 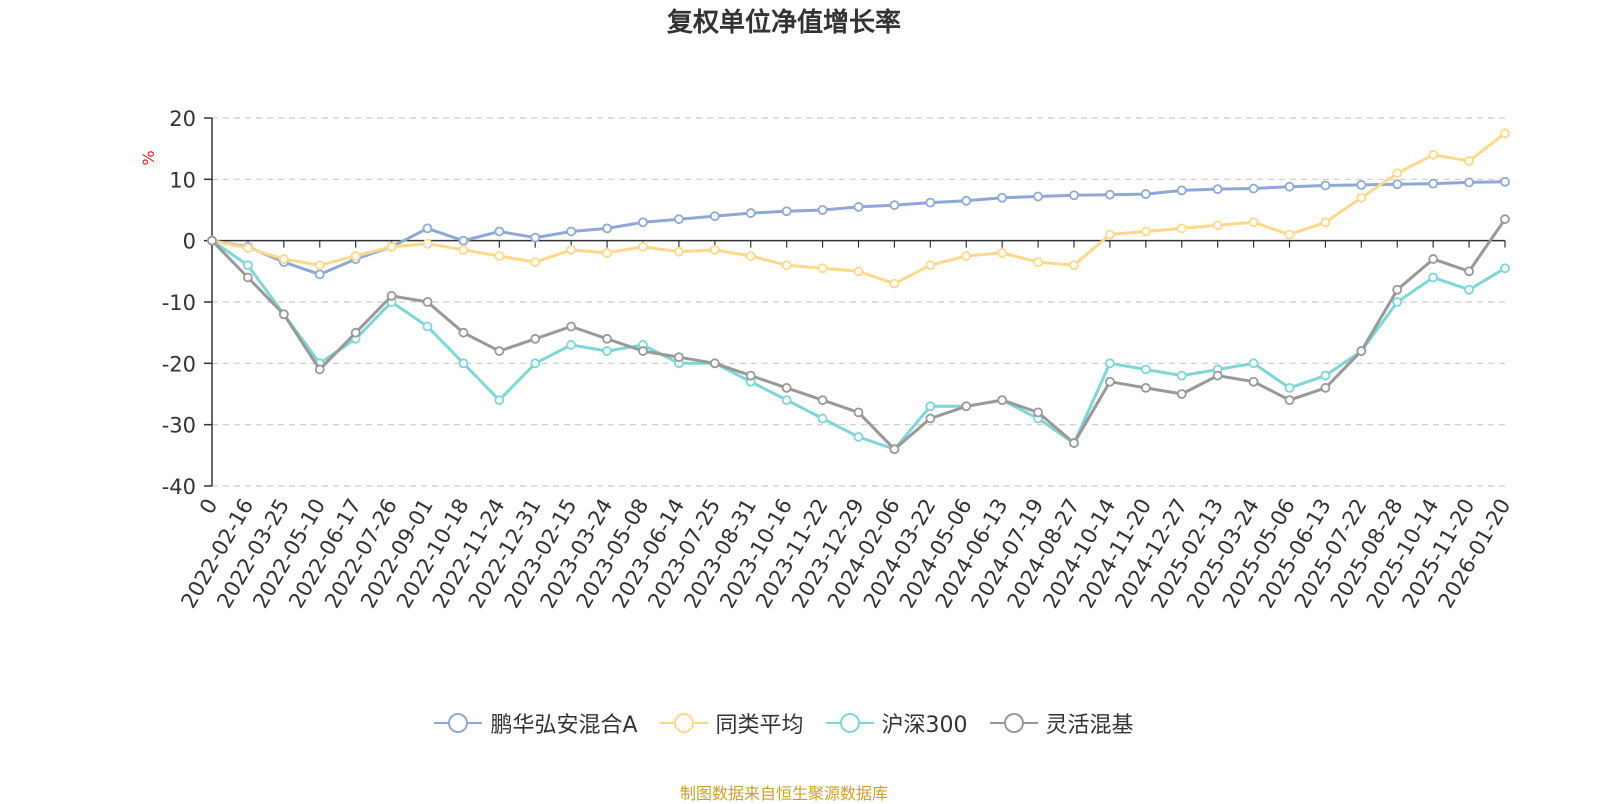 What do you see at coordinates (759, 725) in the screenshot?
I see `legend-label: 同类平均` at bounding box center [759, 725].